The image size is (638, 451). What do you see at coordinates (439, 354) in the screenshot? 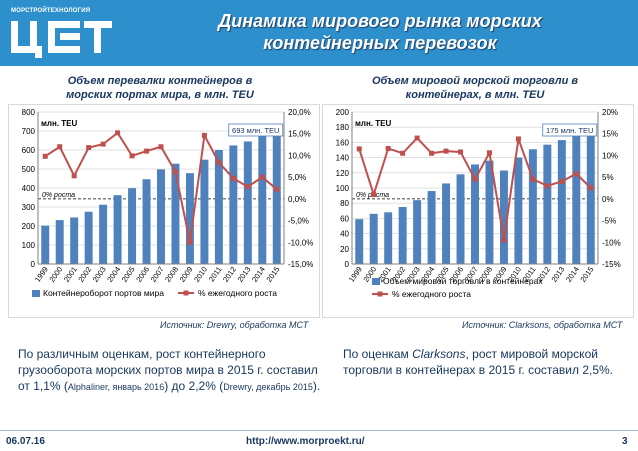
I see `right-note-clarksons: Clarksons` at bounding box center [439, 354].